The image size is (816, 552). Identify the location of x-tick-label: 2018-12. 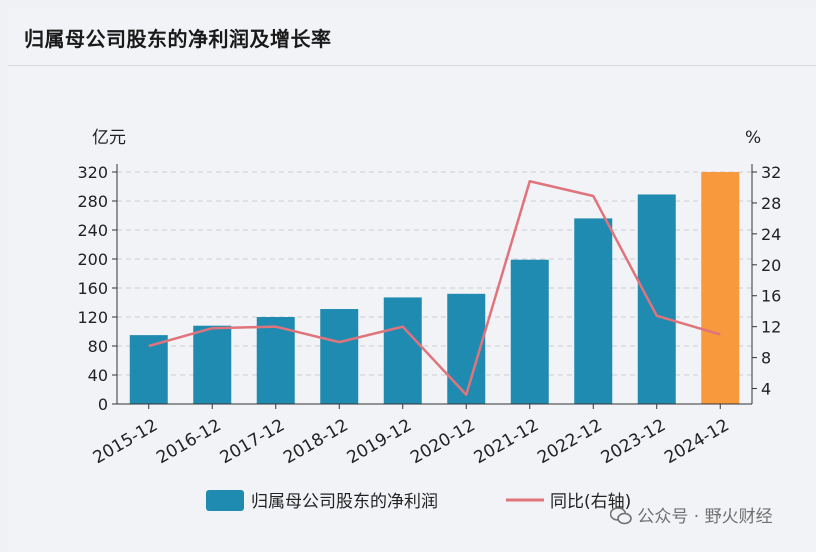
(316, 441).